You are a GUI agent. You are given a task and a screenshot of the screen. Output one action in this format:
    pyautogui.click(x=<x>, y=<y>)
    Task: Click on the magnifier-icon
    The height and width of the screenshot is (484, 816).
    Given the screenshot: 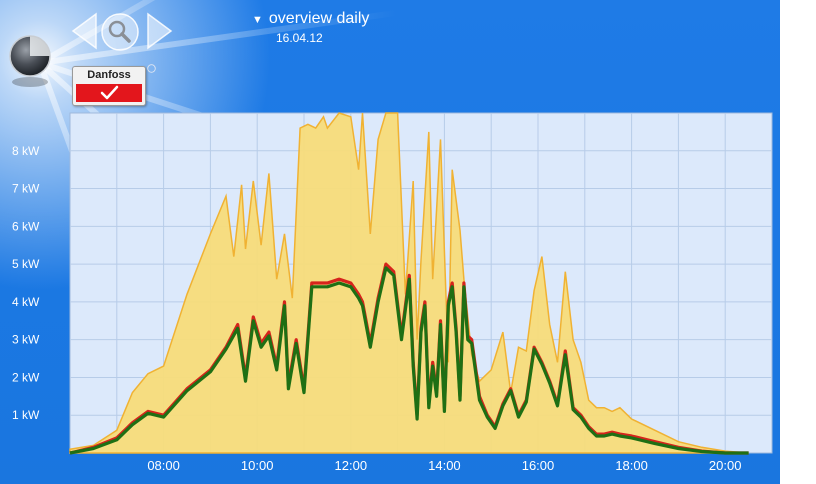 What is the action you would take?
    pyautogui.click(x=119, y=31)
    